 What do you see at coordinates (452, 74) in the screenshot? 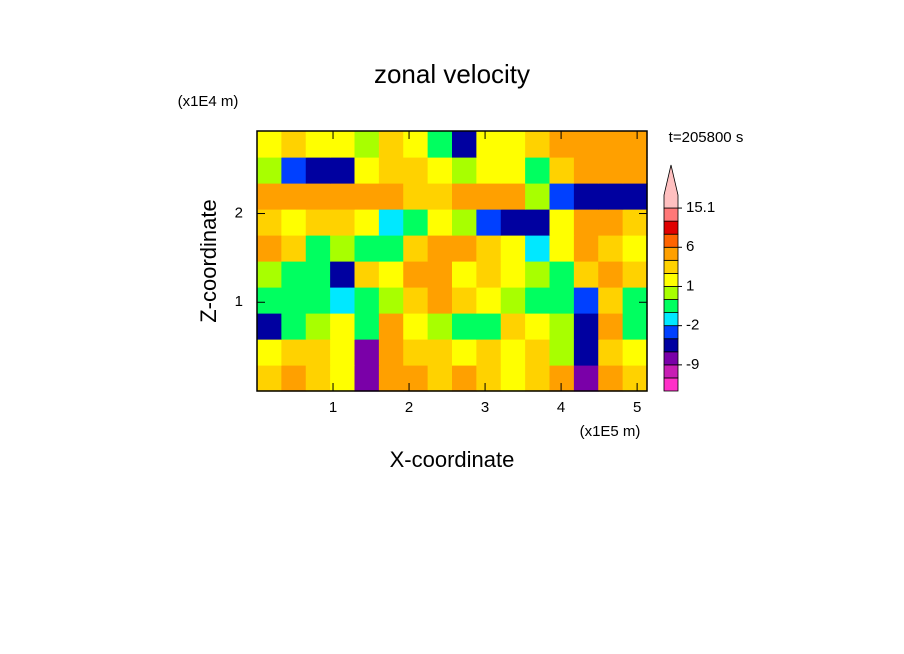
I see `chart-title: zonal velocity` at bounding box center [452, 74].